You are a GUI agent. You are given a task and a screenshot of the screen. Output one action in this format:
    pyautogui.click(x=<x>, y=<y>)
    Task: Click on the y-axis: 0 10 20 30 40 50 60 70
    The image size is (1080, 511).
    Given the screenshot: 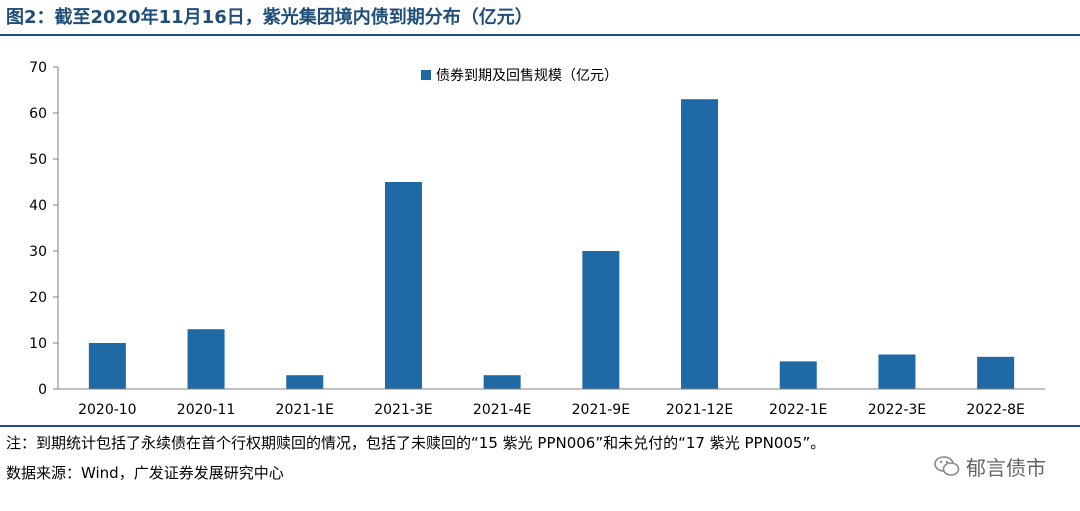 What is the action you would take?
    pyautogui.click(x=44, y=229)
    